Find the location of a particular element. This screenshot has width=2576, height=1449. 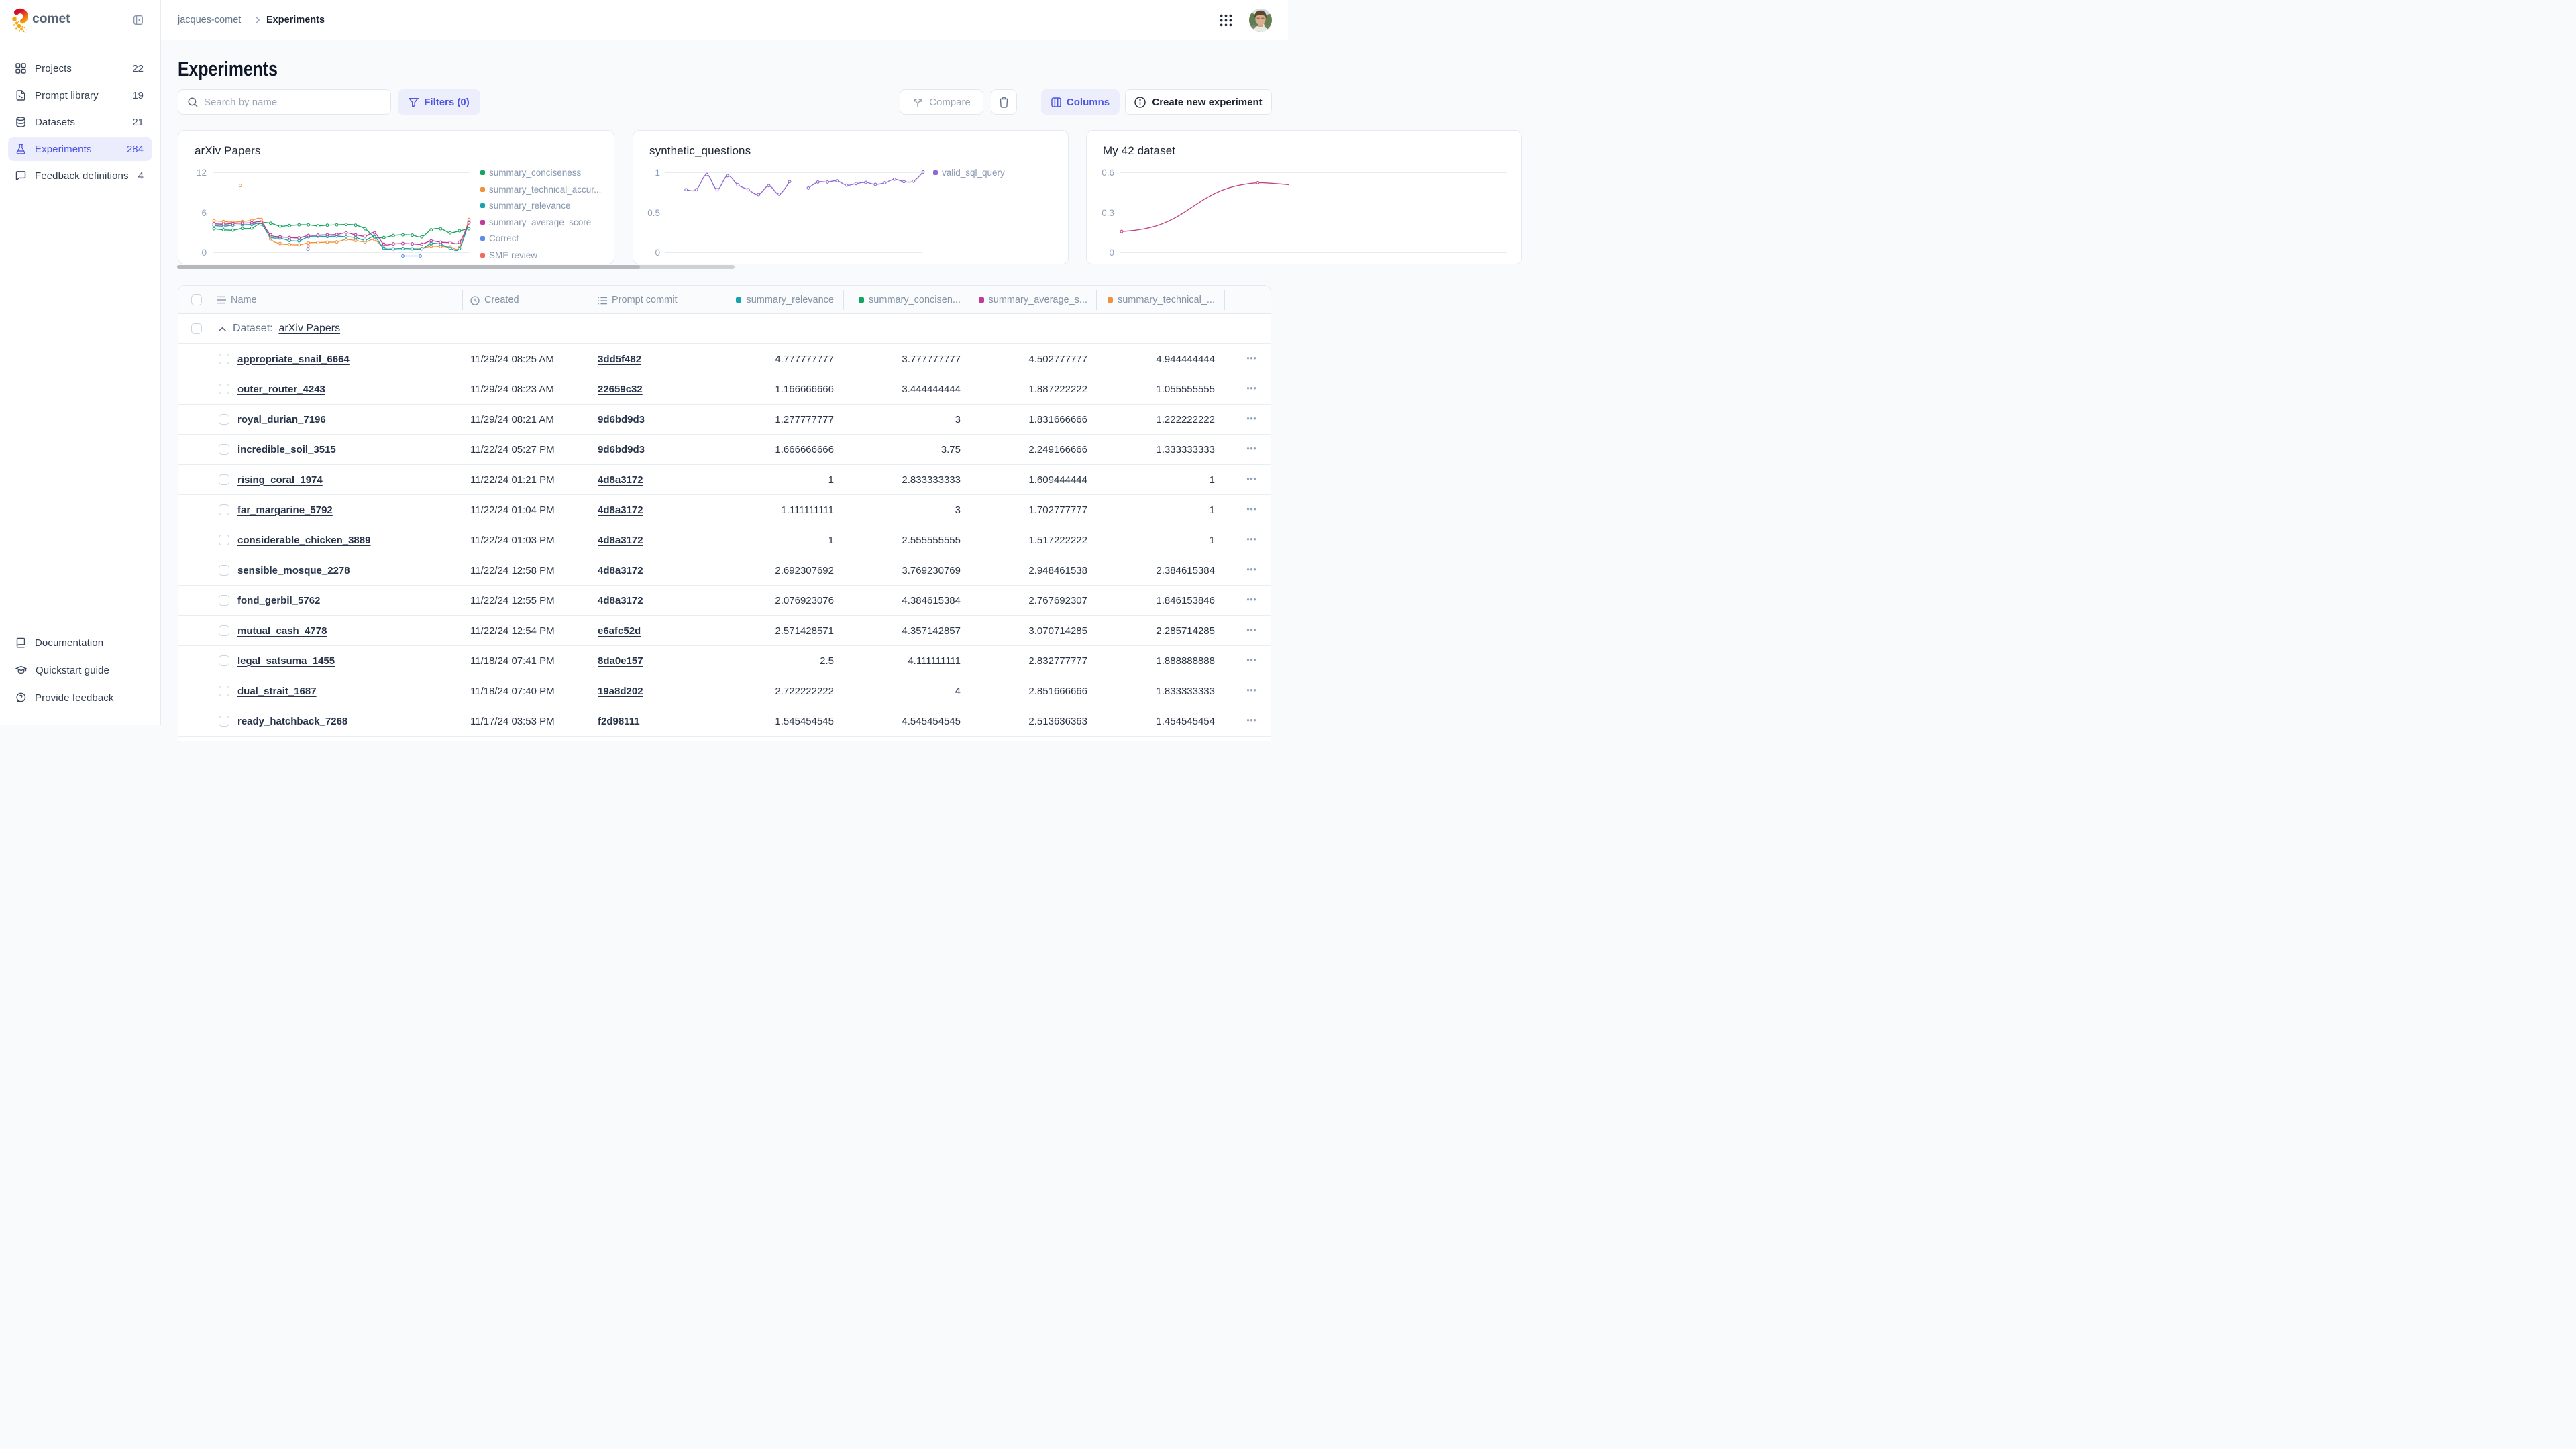

svg-text: 0.5 is located at coordinates (653, 213).